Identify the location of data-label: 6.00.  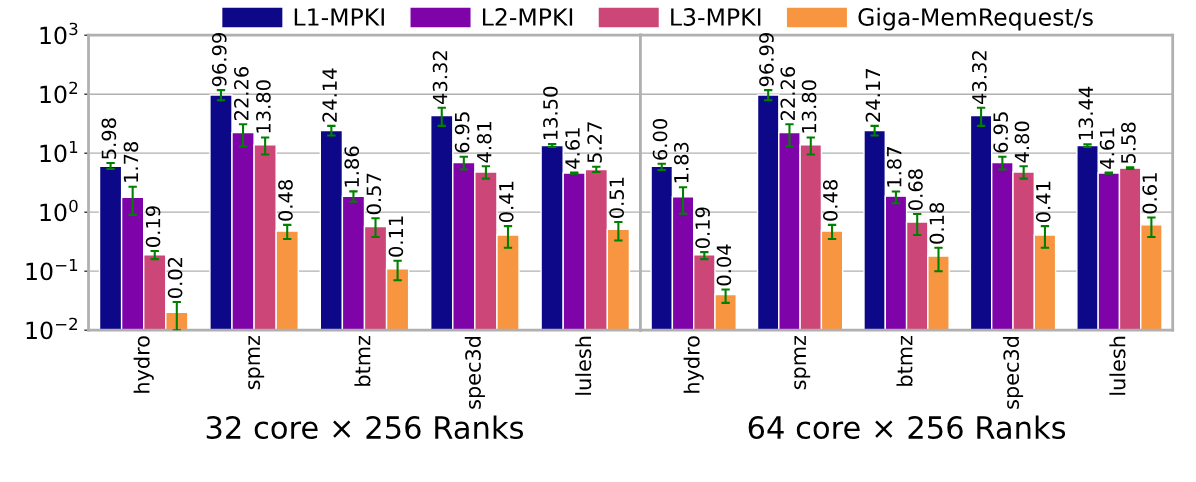
(660, 139).